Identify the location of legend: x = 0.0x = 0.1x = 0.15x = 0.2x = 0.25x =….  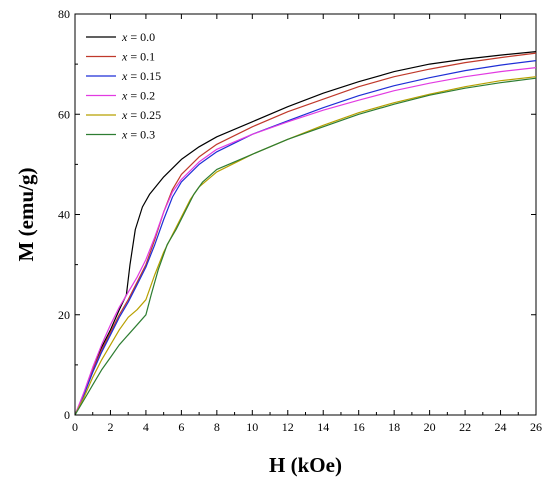
(123, 86).